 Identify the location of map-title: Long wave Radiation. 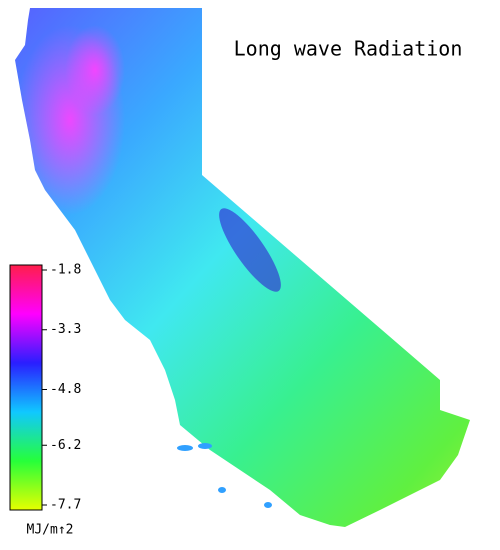
(348, 49).